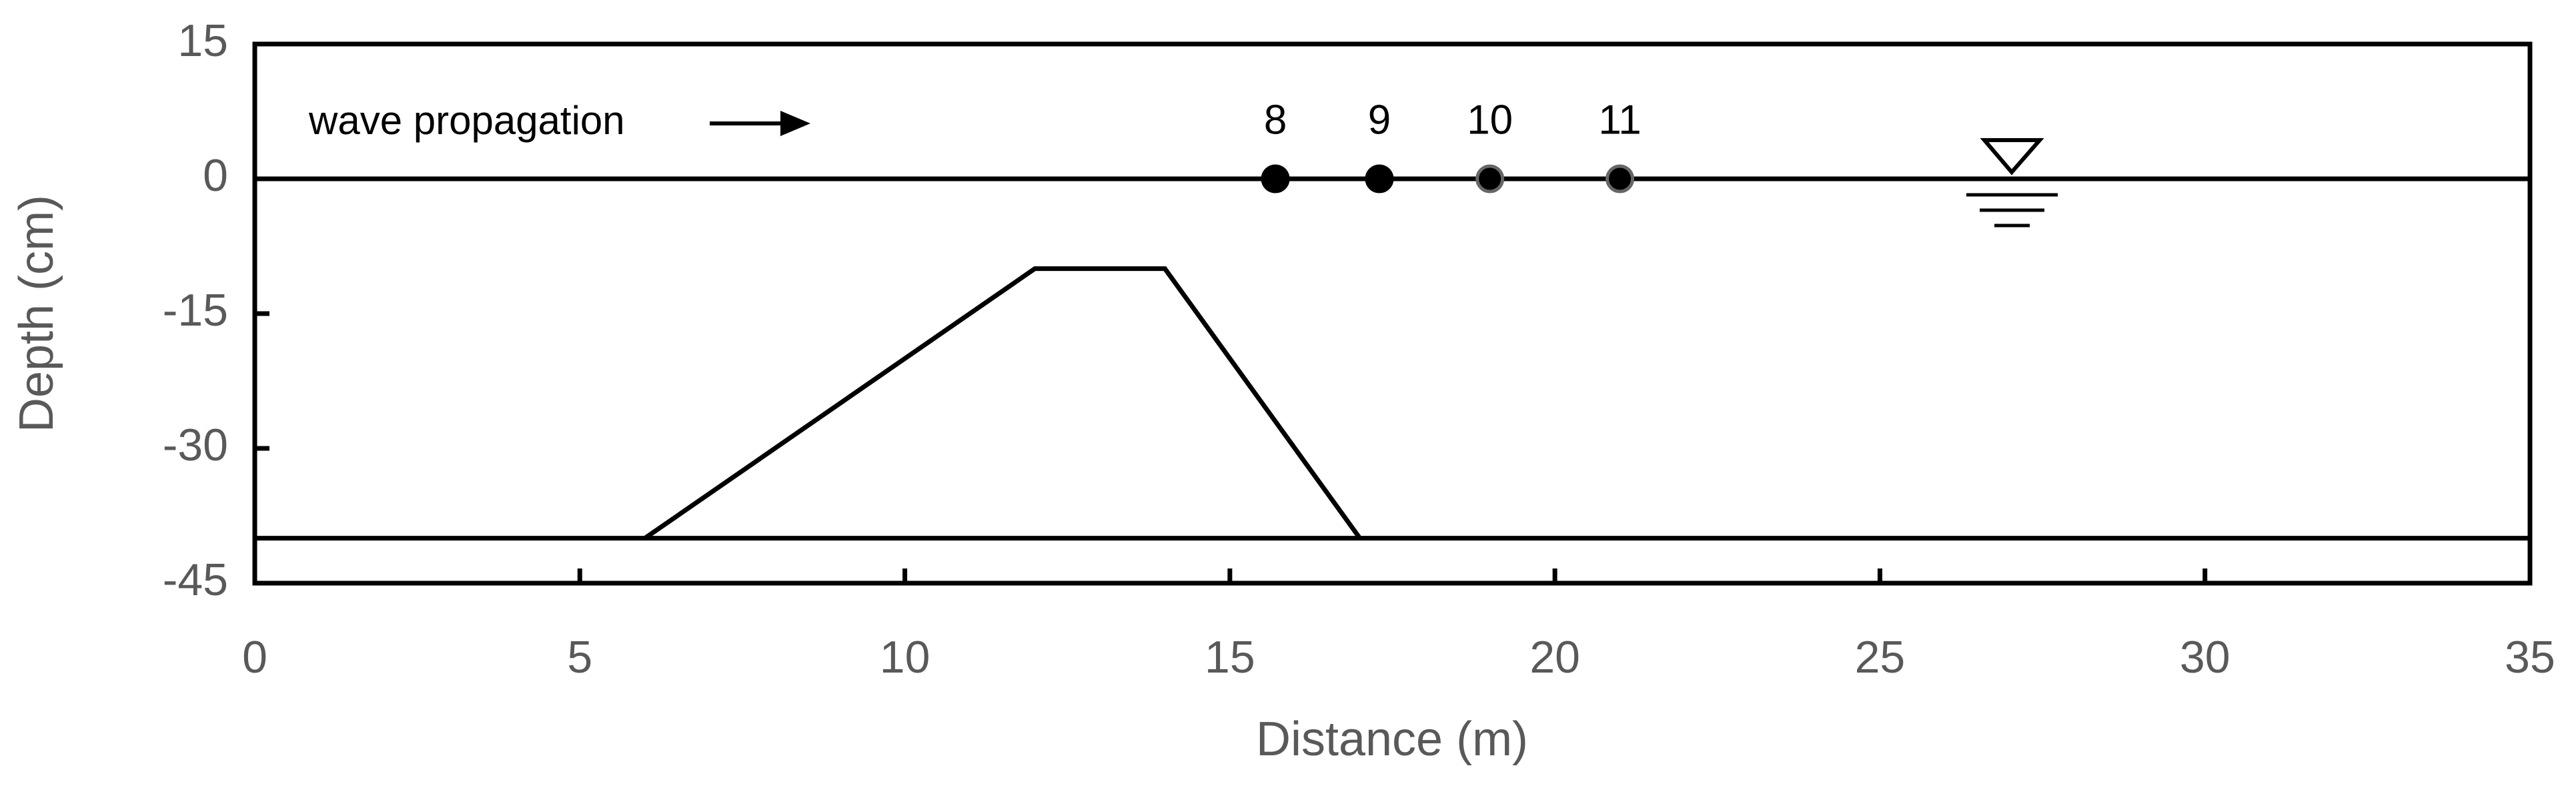 Image resolution: width=2576 pixels, height=792 pixels. I want to click on x-tick-label: 15, so click(1230, 657).